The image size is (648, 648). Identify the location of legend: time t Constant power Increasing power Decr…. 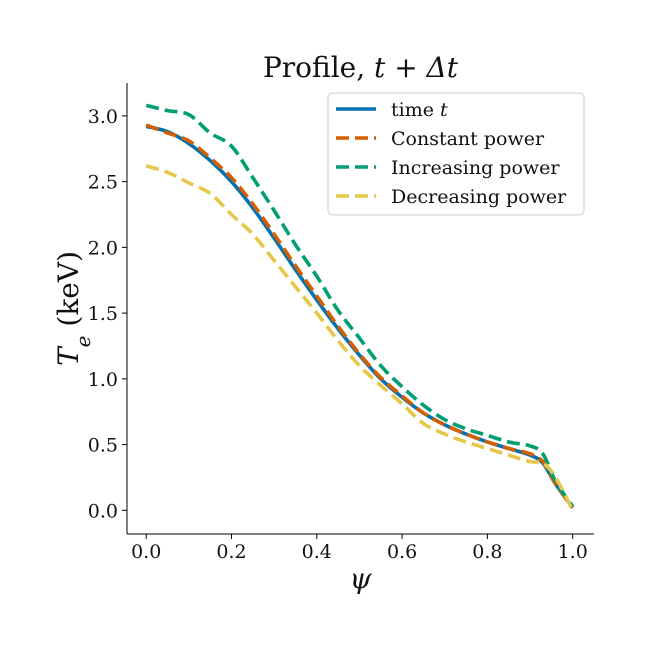
(456, 154).